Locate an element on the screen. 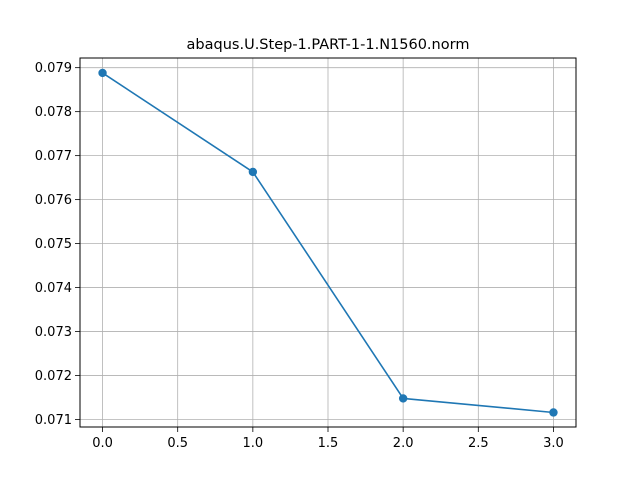 Image resolution: width=640 pixels, height=485 pixels. y-tick-label: 0.078 is located at coordinates (53, 112).